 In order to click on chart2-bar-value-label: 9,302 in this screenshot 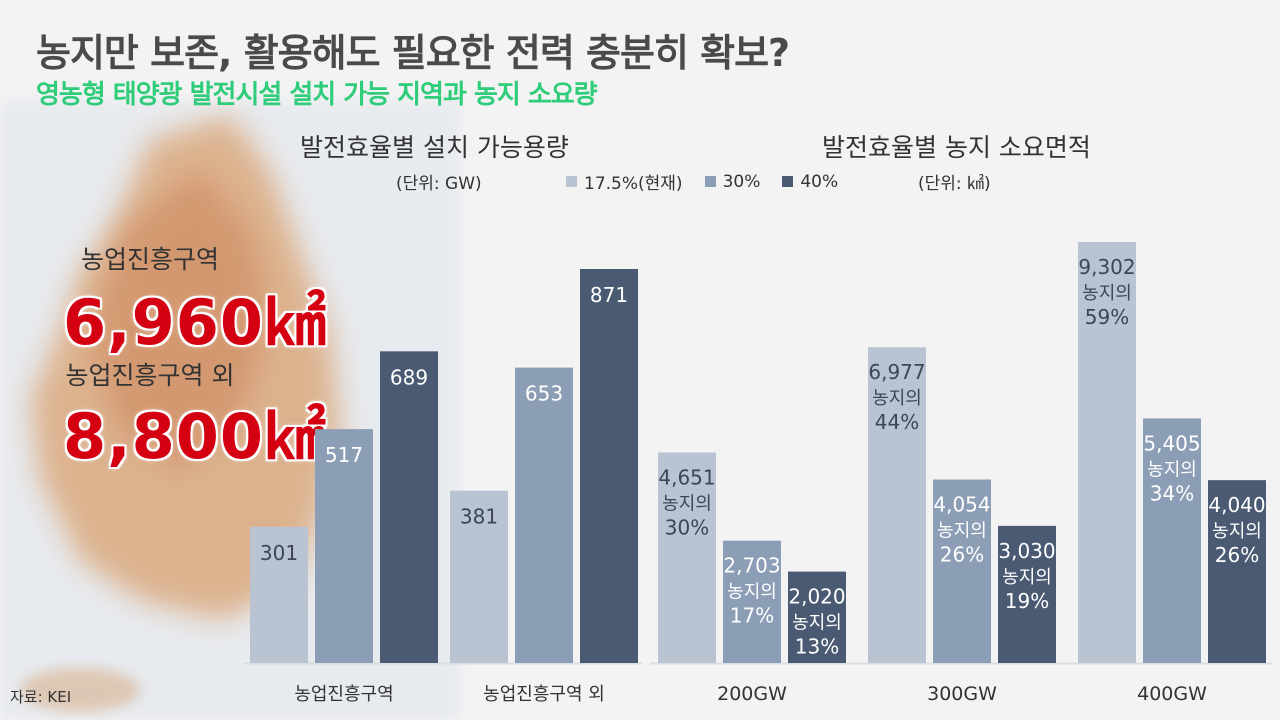, I will do `click(1106, 267)`.